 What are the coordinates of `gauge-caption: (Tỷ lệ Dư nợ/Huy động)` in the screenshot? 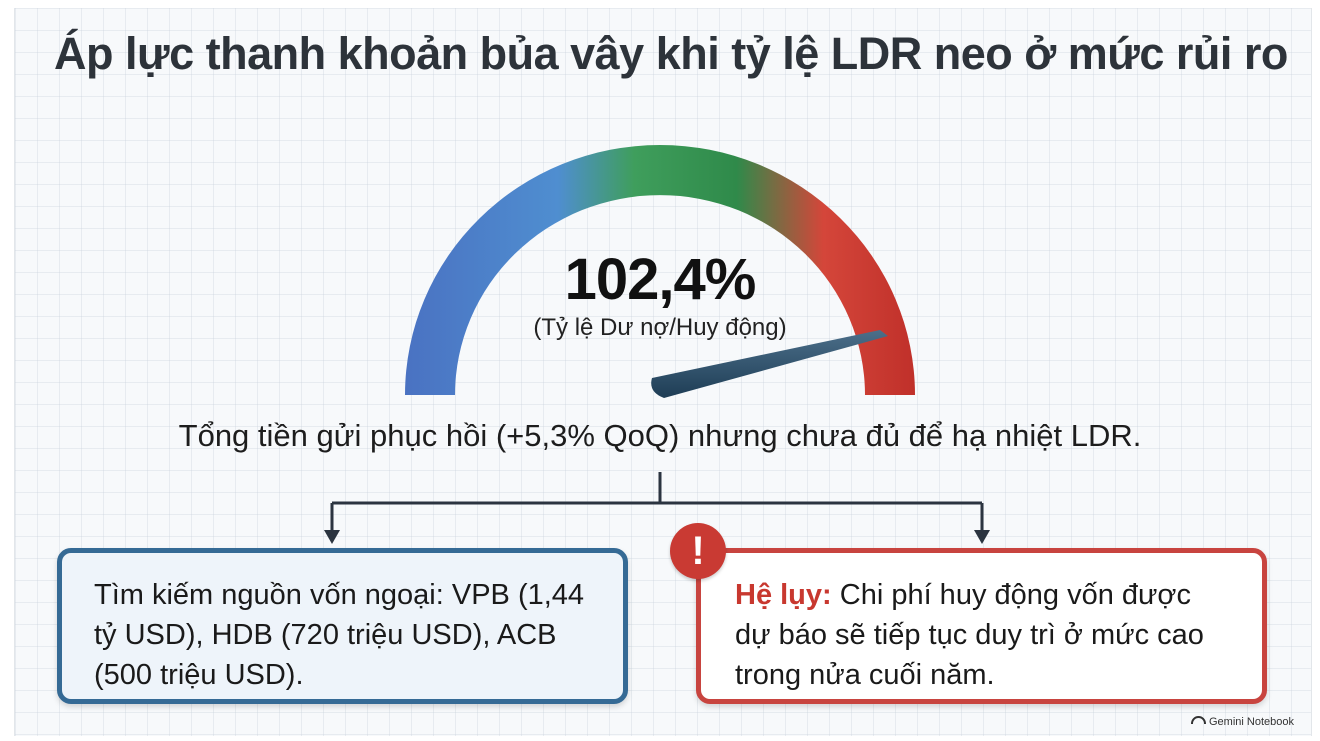 It's located at (660, 327).